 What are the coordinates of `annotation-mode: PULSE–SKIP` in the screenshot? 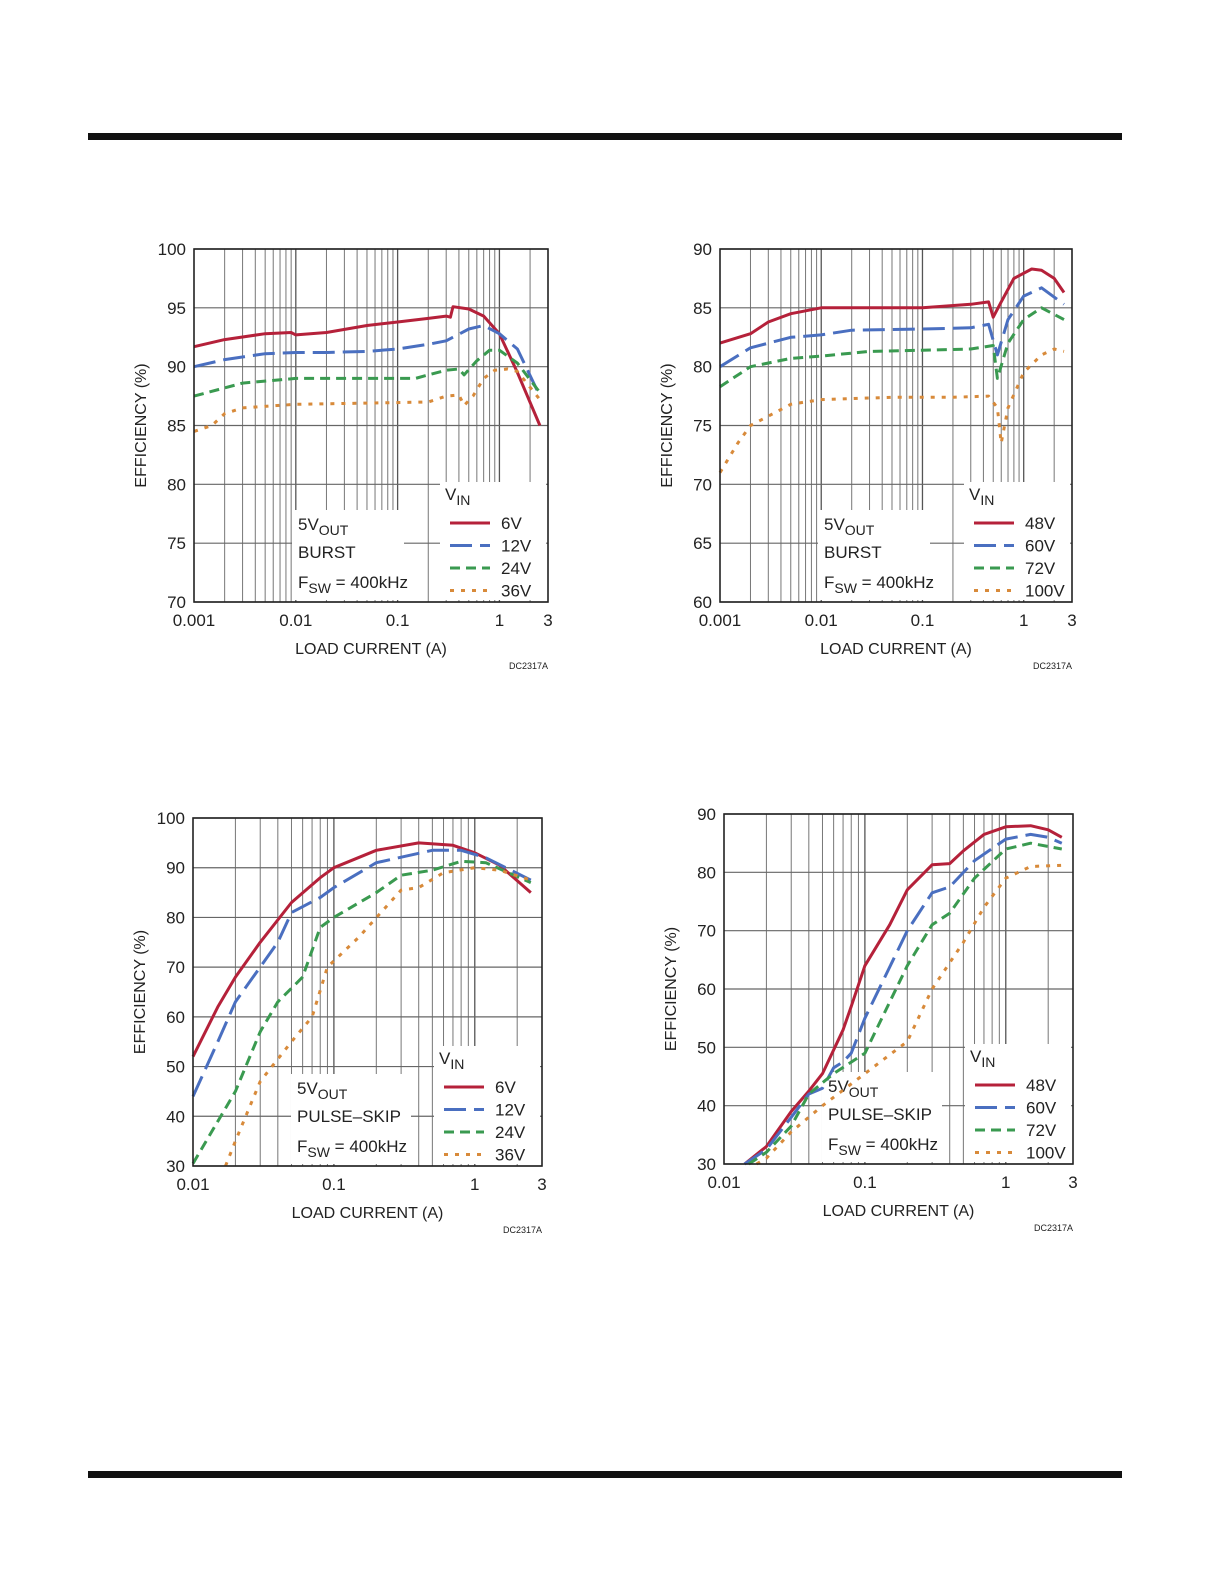 It's located at (880, 1114).